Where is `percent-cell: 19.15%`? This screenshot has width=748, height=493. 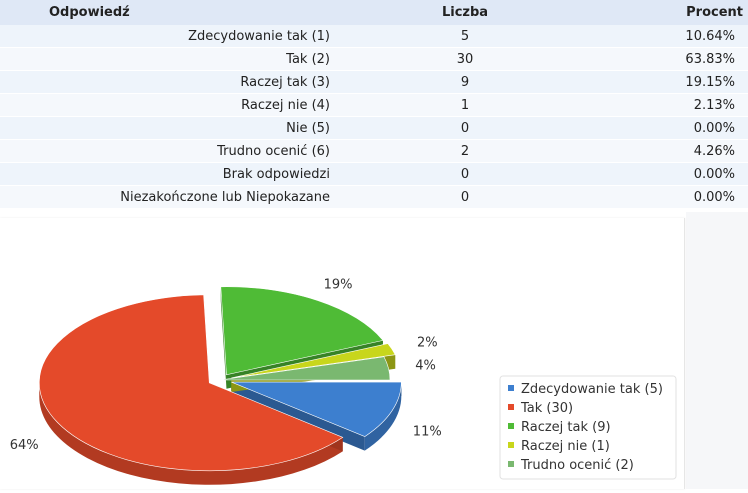
percent-cell: 19.15% is located at coordinates (674, 82).